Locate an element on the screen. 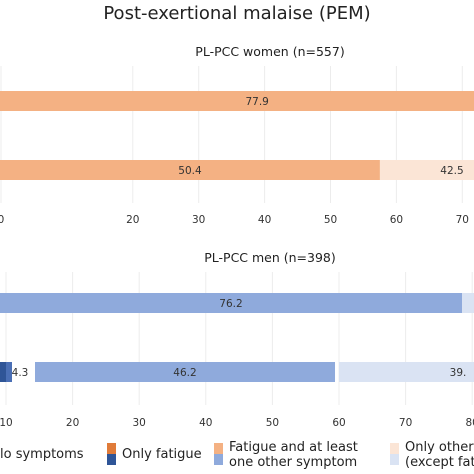 Image resolution: width=474 pixels, height=474 pixels. chart-title: Post-exertional malaise (PEM) is located at coordinates (236, 13).